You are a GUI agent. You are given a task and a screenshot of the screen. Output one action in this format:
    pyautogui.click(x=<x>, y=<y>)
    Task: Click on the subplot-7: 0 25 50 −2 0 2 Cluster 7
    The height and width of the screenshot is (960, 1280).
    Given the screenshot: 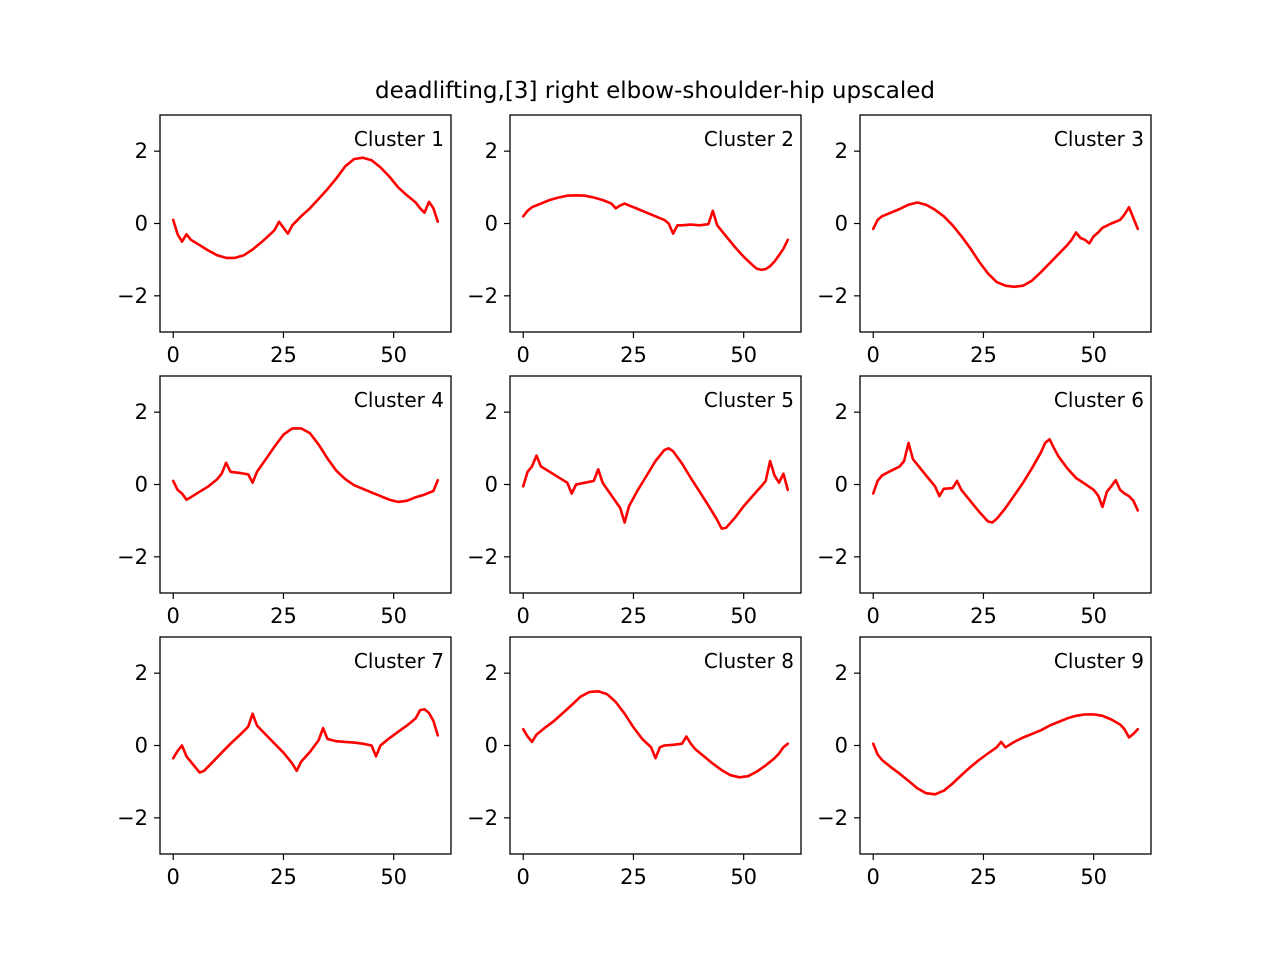 What is the action you would take?
    pyautogui.click(x=284, y=762)
    